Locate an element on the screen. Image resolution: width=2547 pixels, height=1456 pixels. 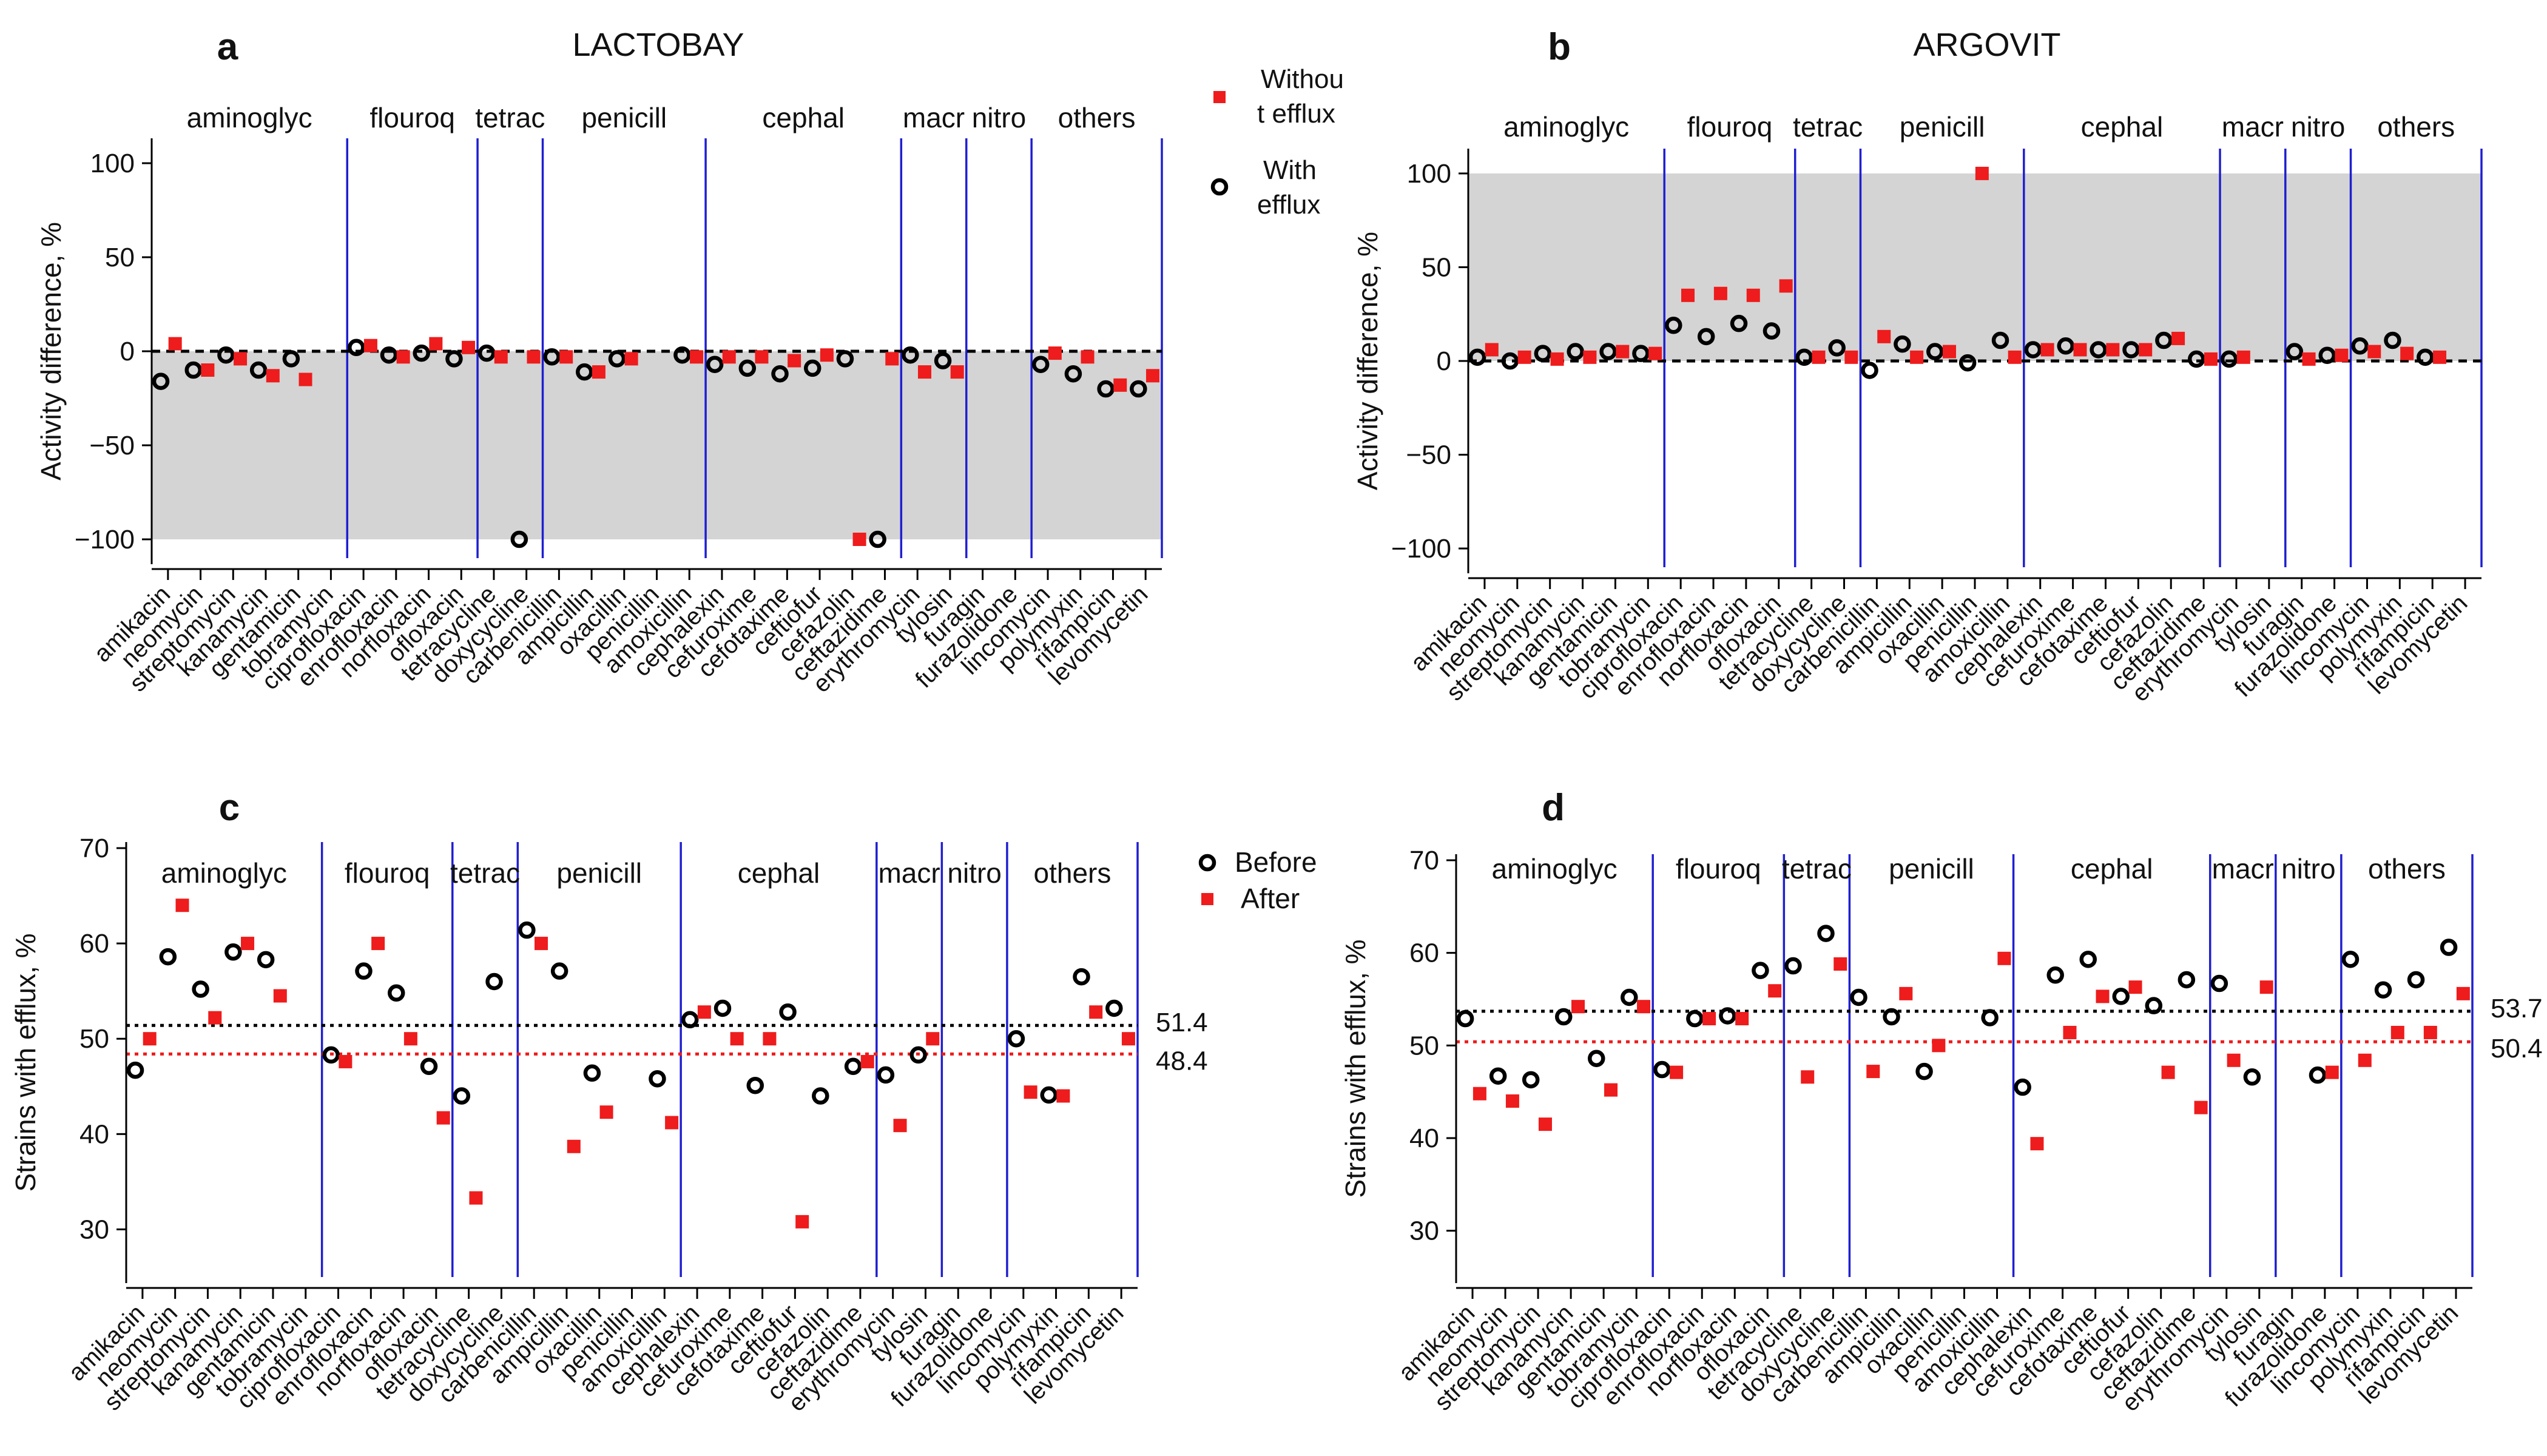
group-label: cephal is located at coordinates (779, 873).